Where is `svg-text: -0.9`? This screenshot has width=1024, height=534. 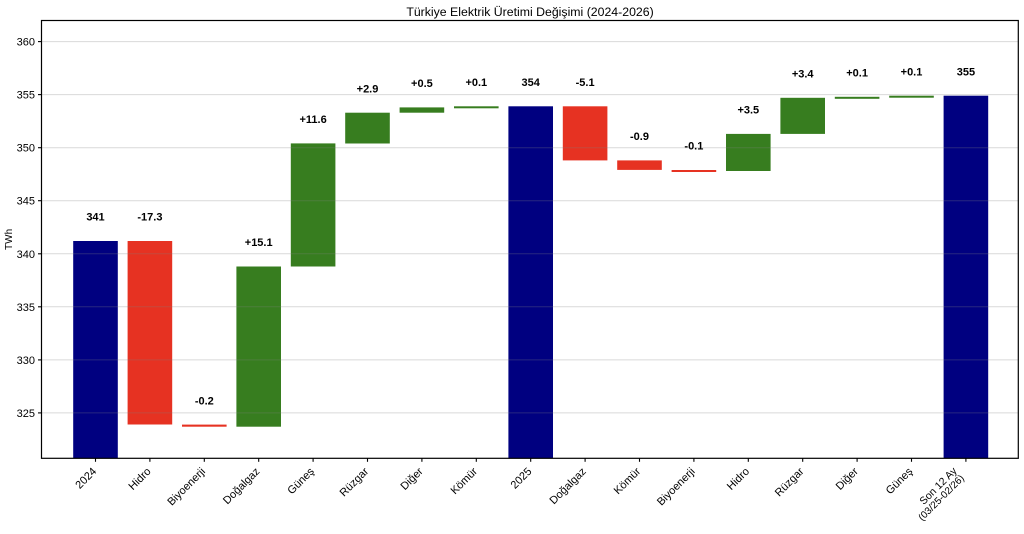
svg-text: -0.9 is located at coordinates (639, 137).